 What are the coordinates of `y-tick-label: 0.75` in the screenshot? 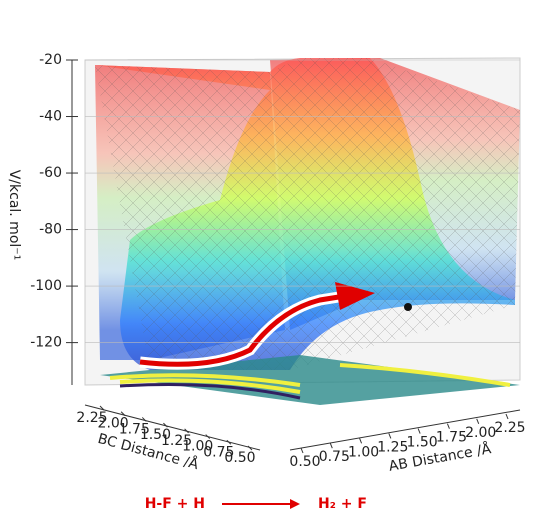 It's located at (218, 452).